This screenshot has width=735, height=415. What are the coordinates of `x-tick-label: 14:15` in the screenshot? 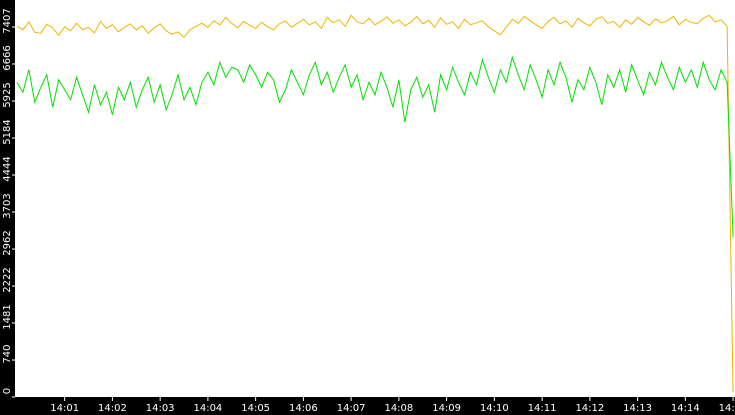 It's located at (727, 408).